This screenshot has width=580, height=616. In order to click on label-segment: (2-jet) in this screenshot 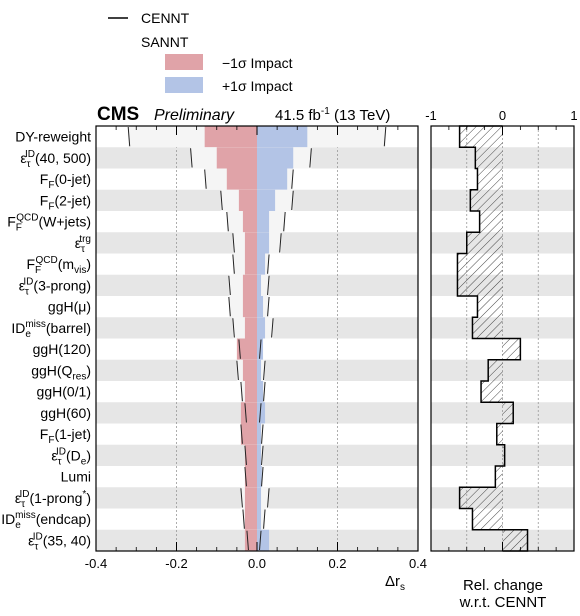, I will do `click(72, 200)`.